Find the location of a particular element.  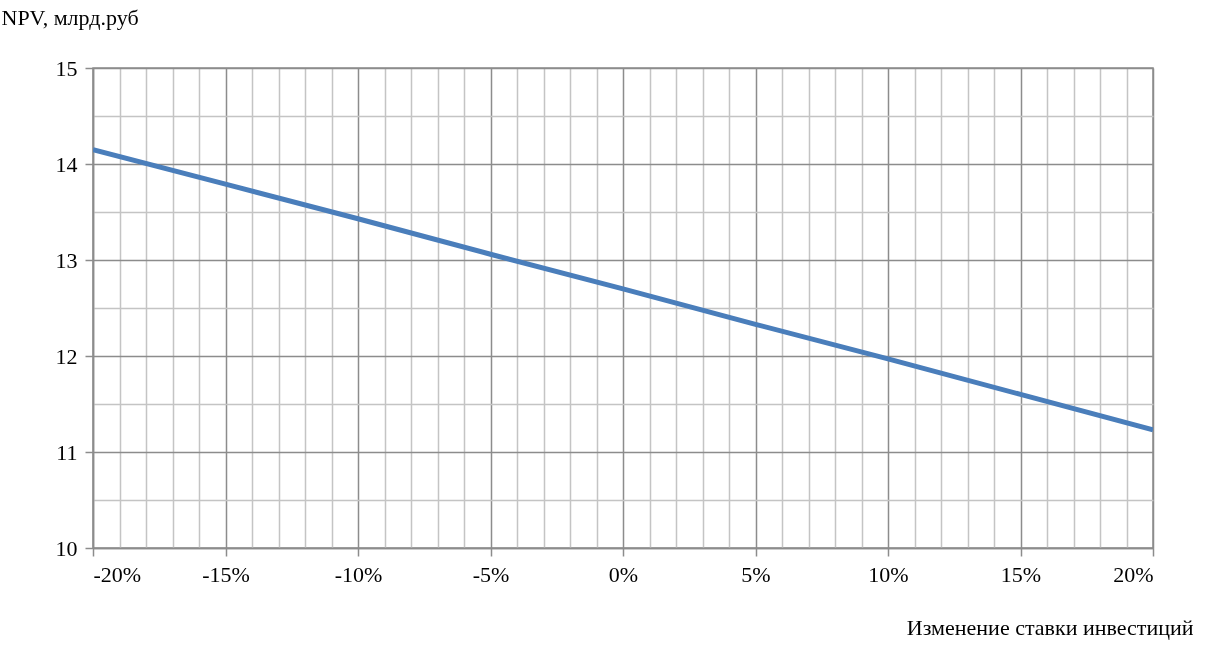

x-tick-label: 5% is located at coordinates (756, 574).